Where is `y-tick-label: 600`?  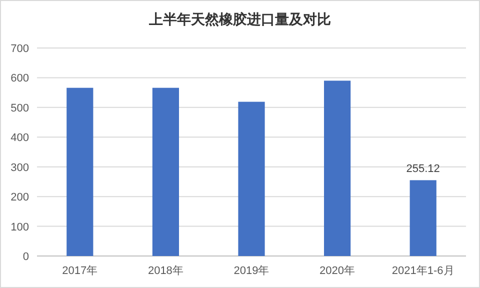 y-tick-label: 600 is located at coordinates (19, 78).